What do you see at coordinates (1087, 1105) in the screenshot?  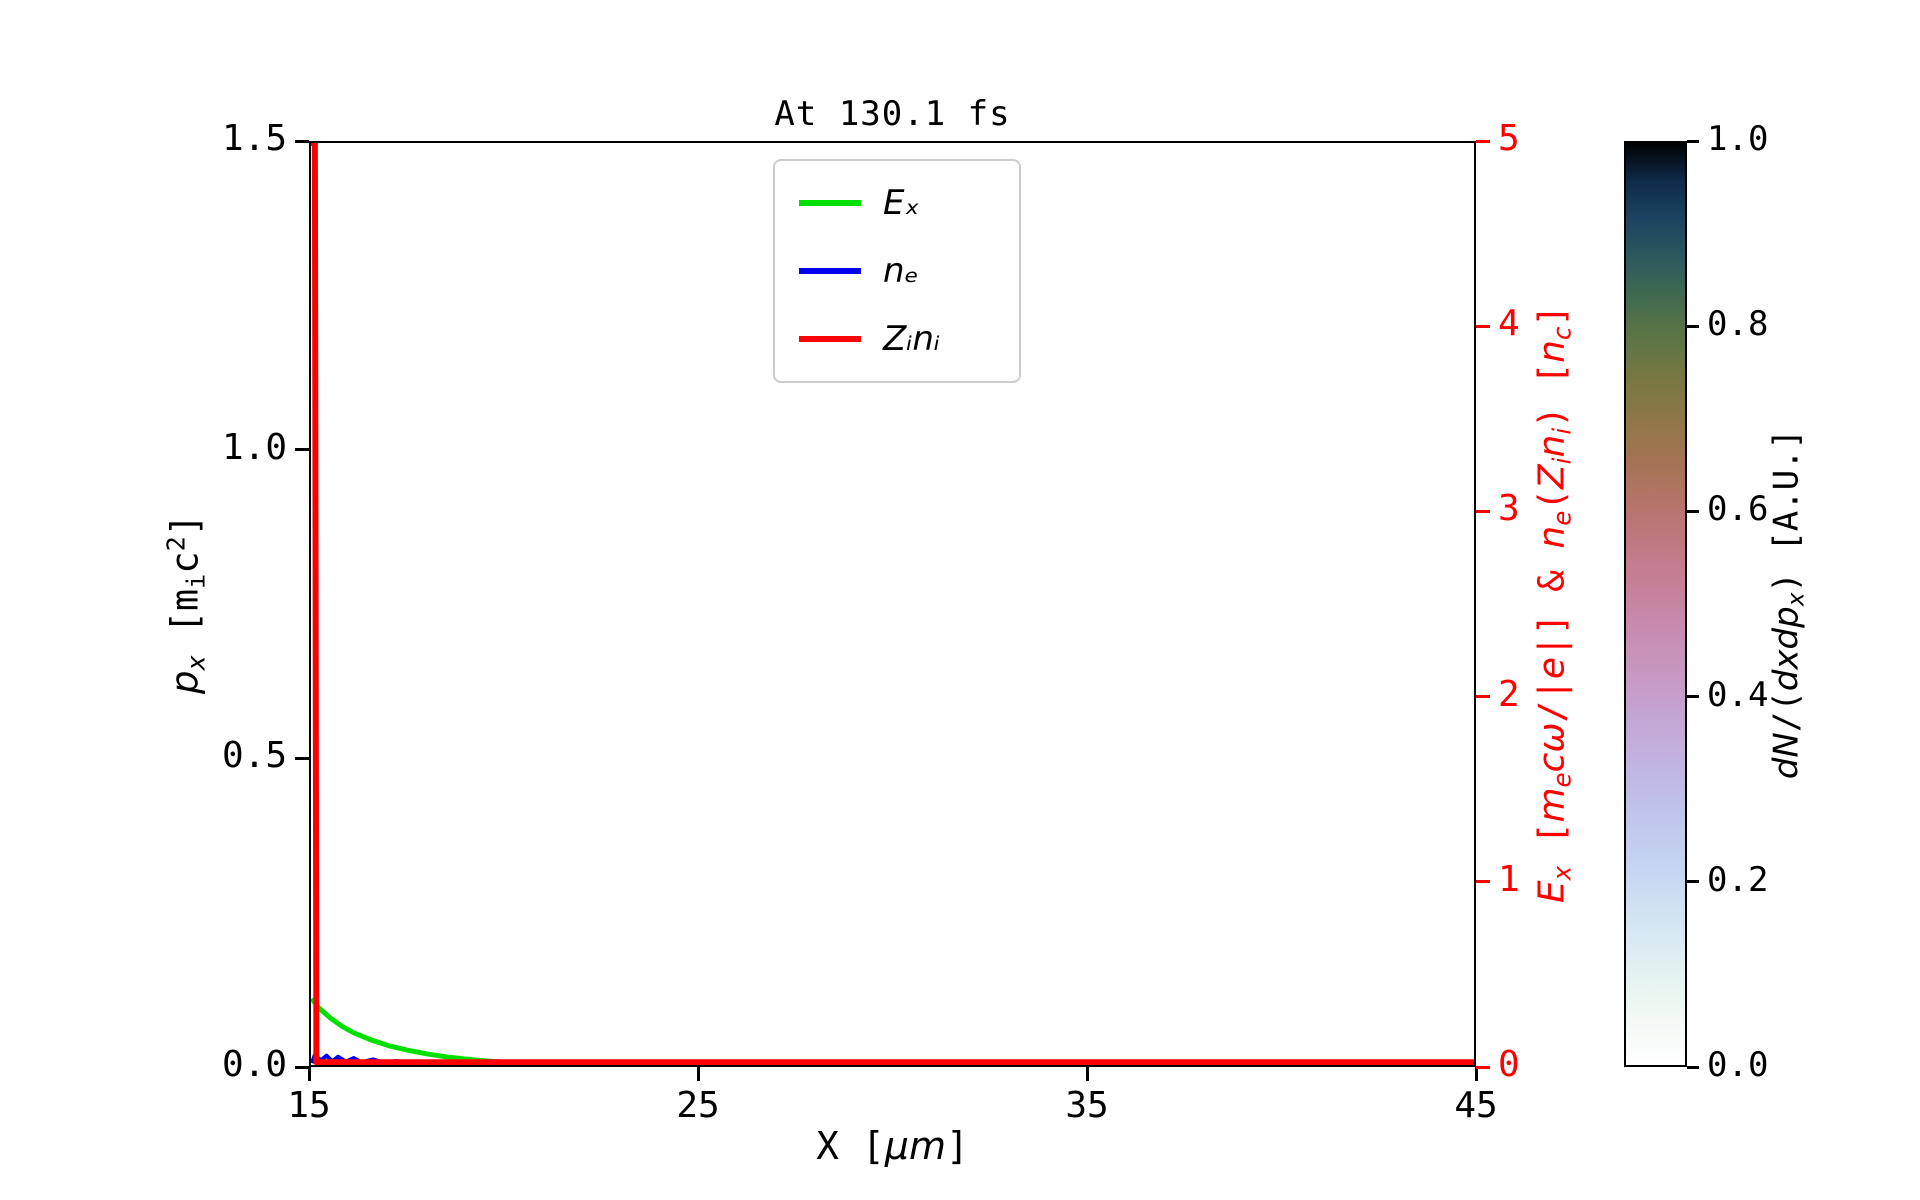 I see `x-tick-label: 35` at bounding box center [1087, 1105].